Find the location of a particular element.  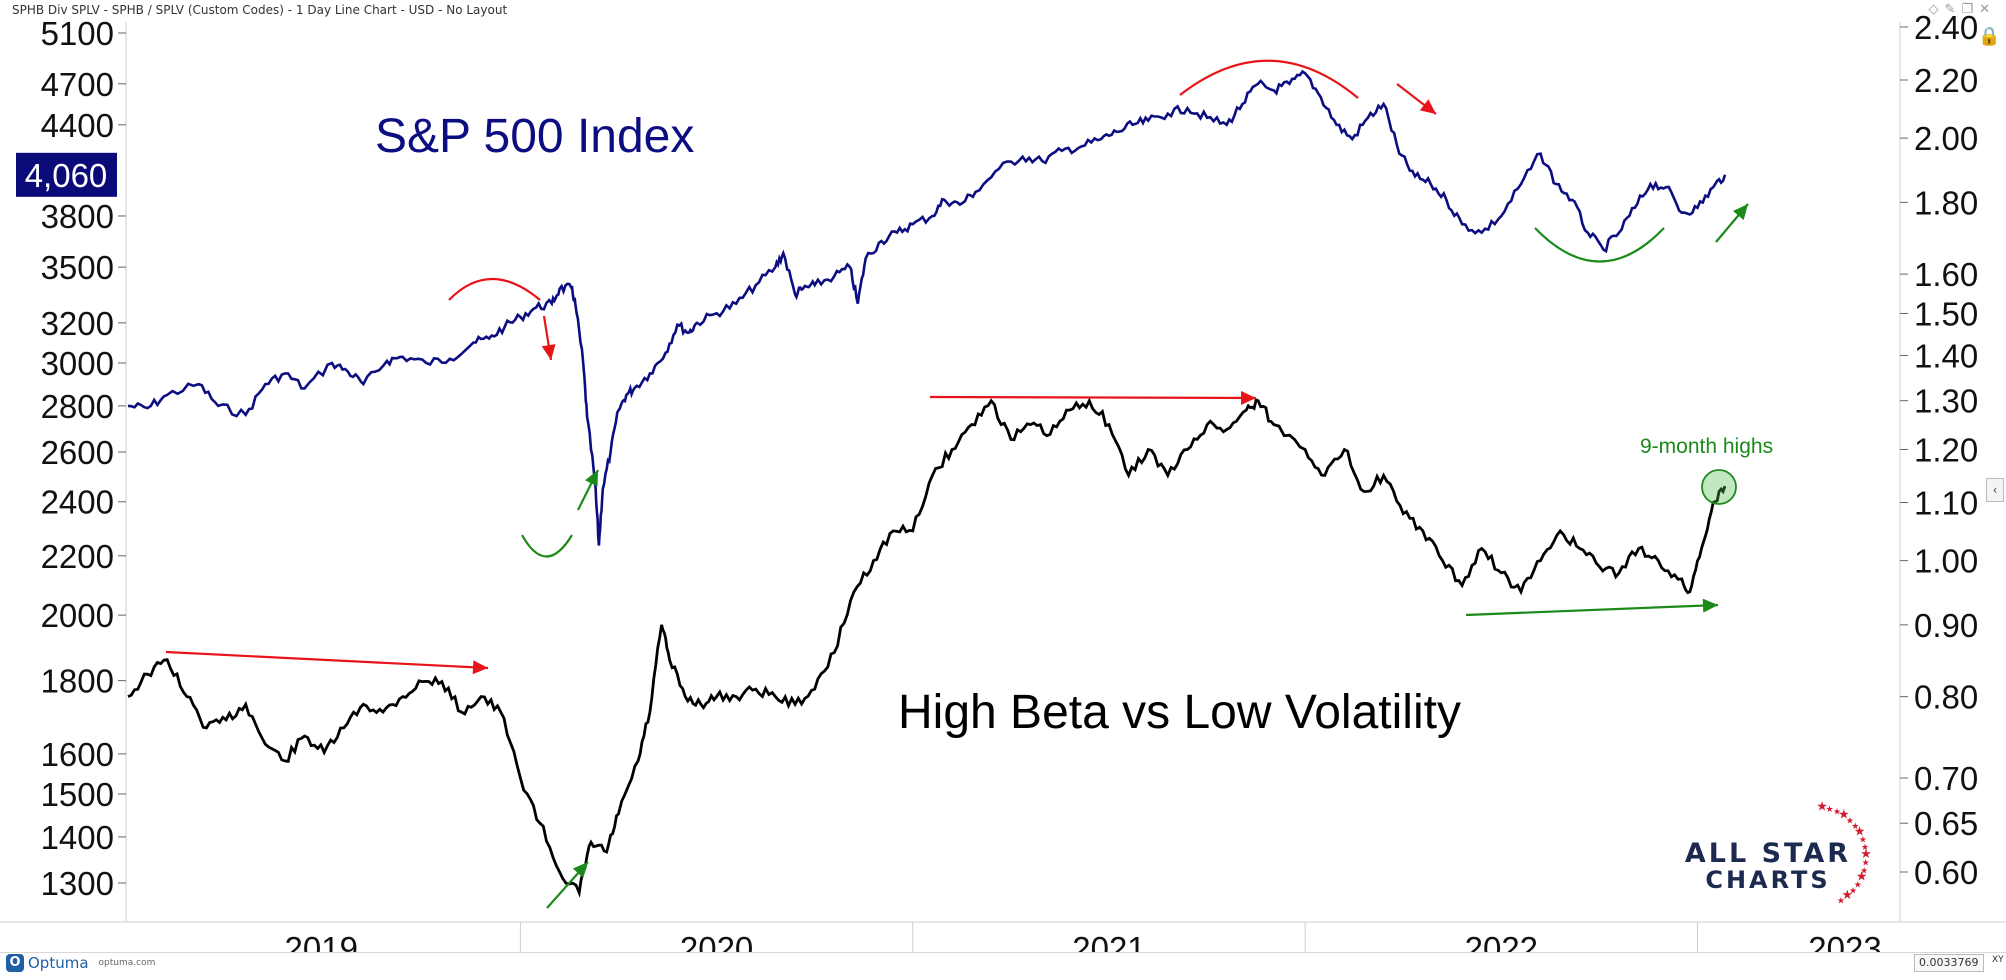

left-tick-label: 1500 is located at coordinates (77, 794).